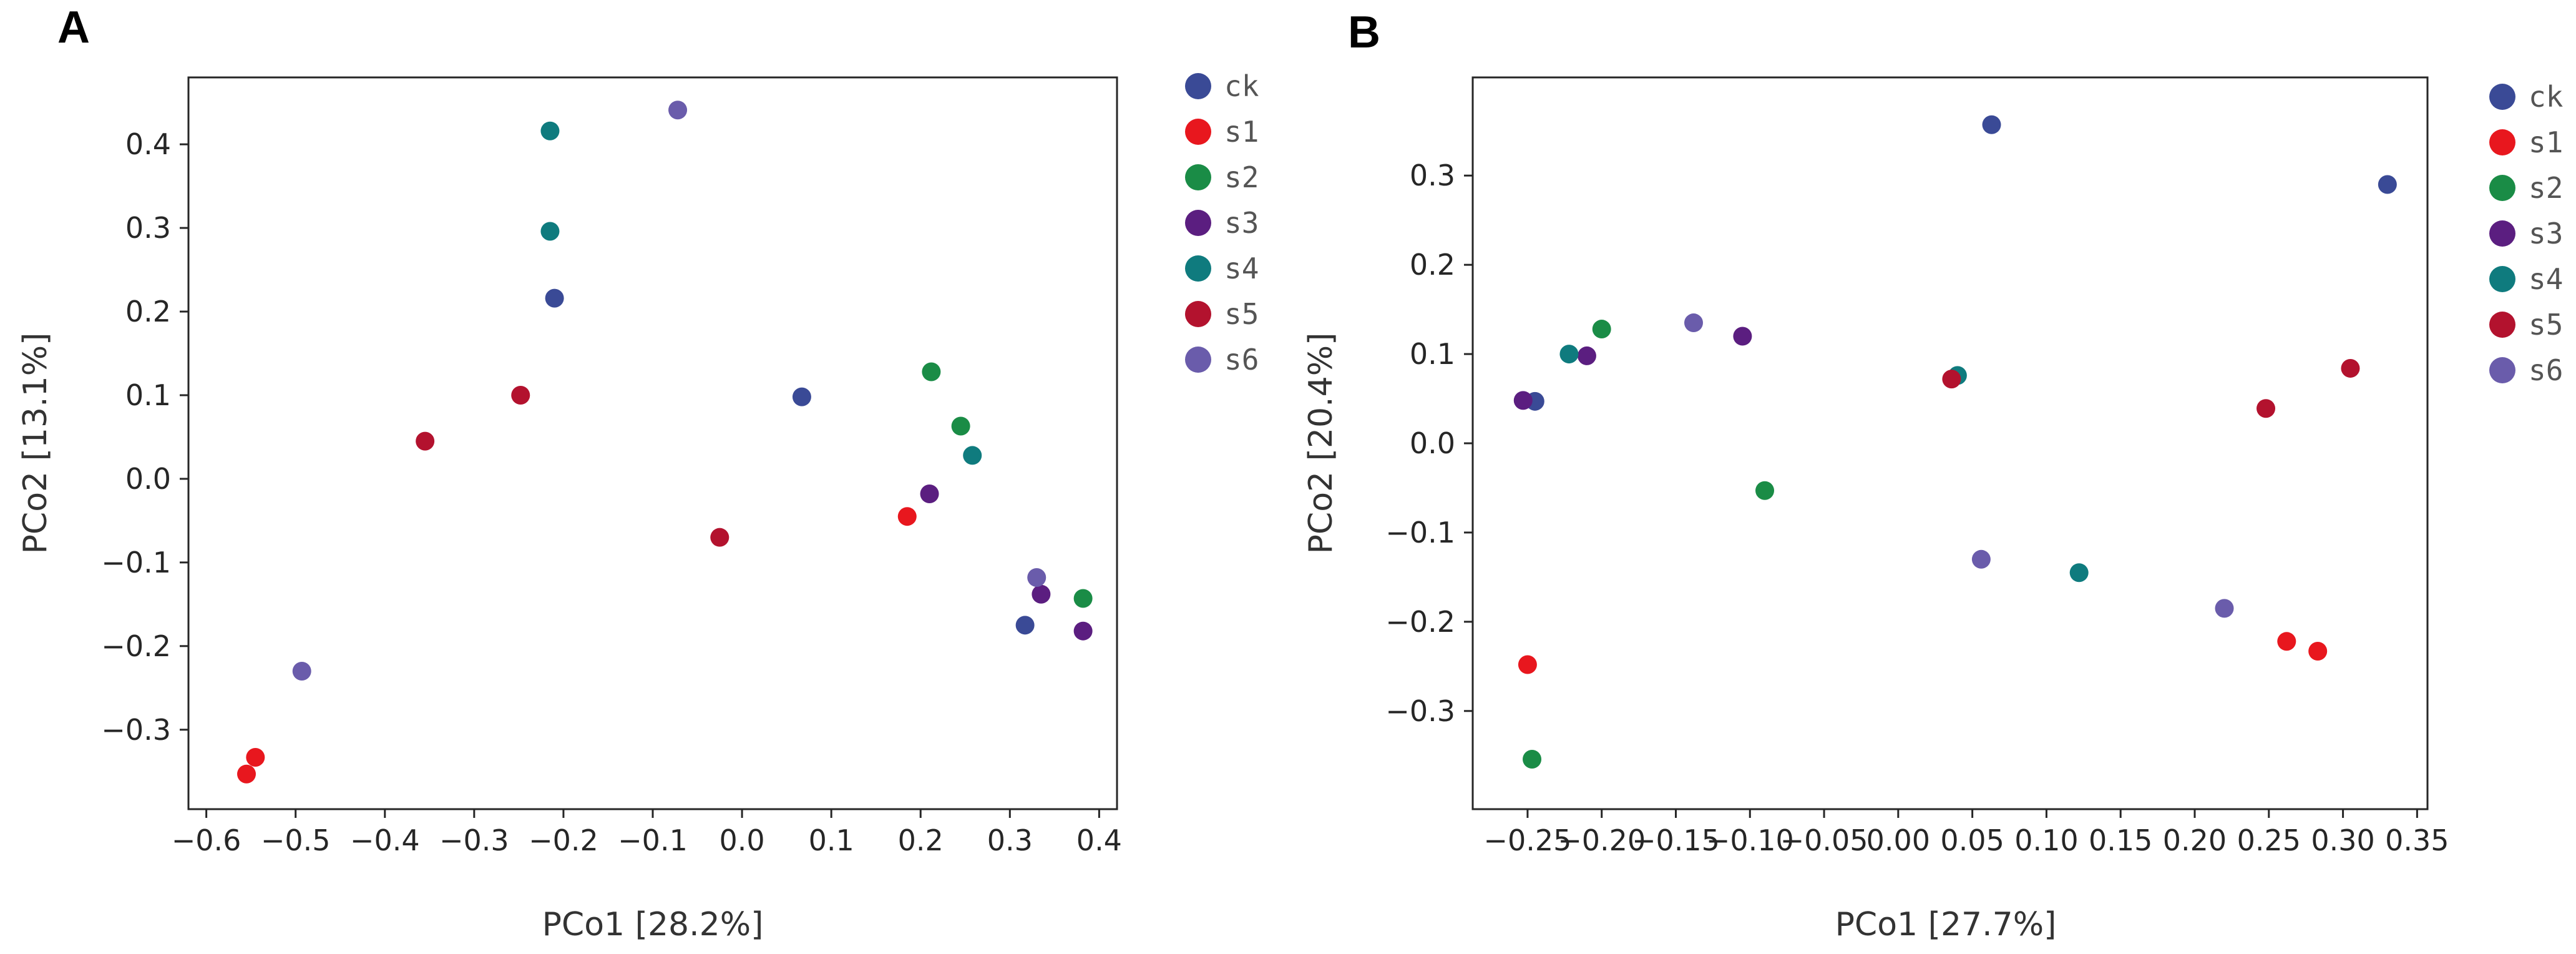  What do you see at coordinates (207, 840) in the screenshot?
I see `panel-a-x-tick-label: −0.6` at bounding box center [207, 840].